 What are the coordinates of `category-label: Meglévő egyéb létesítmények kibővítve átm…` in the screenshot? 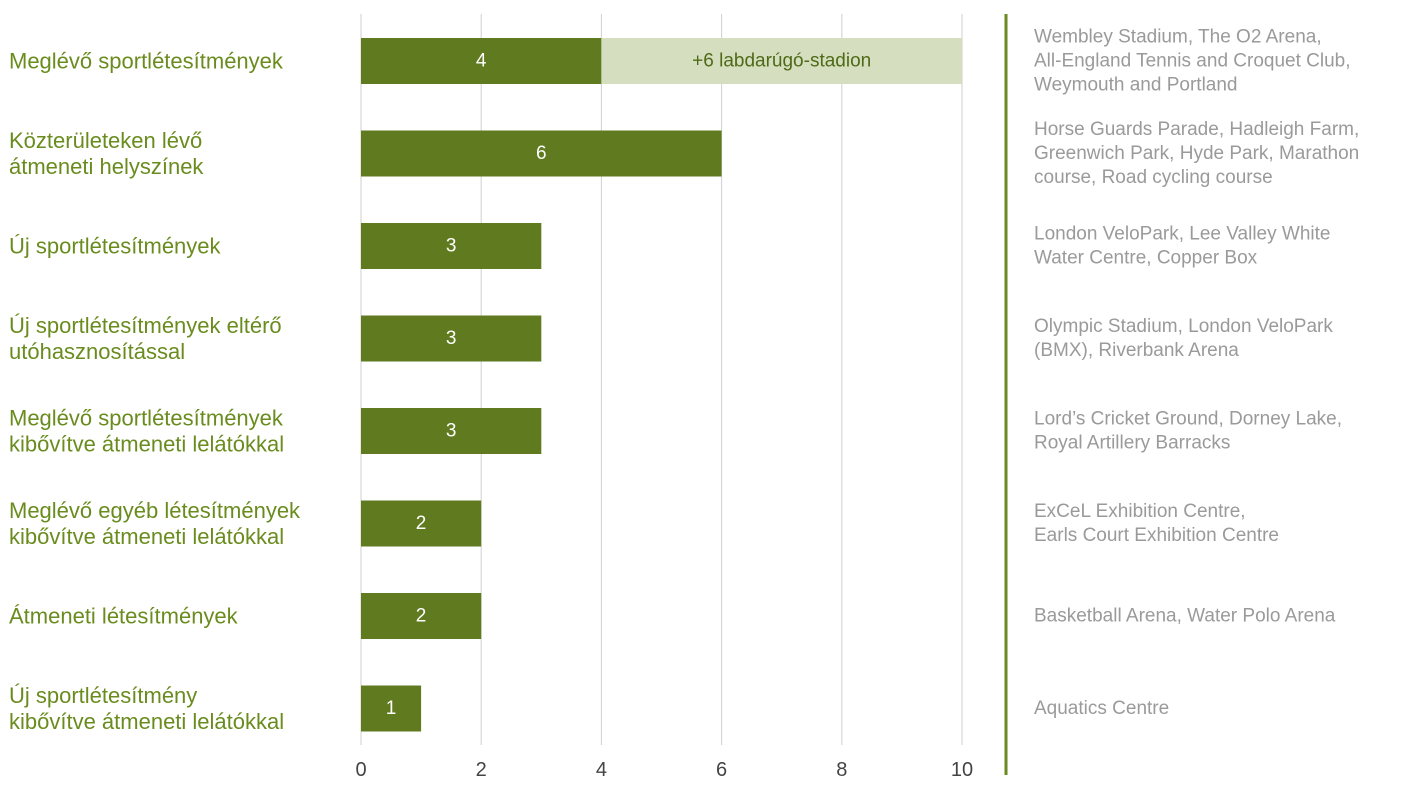 It's located at (155, 523).